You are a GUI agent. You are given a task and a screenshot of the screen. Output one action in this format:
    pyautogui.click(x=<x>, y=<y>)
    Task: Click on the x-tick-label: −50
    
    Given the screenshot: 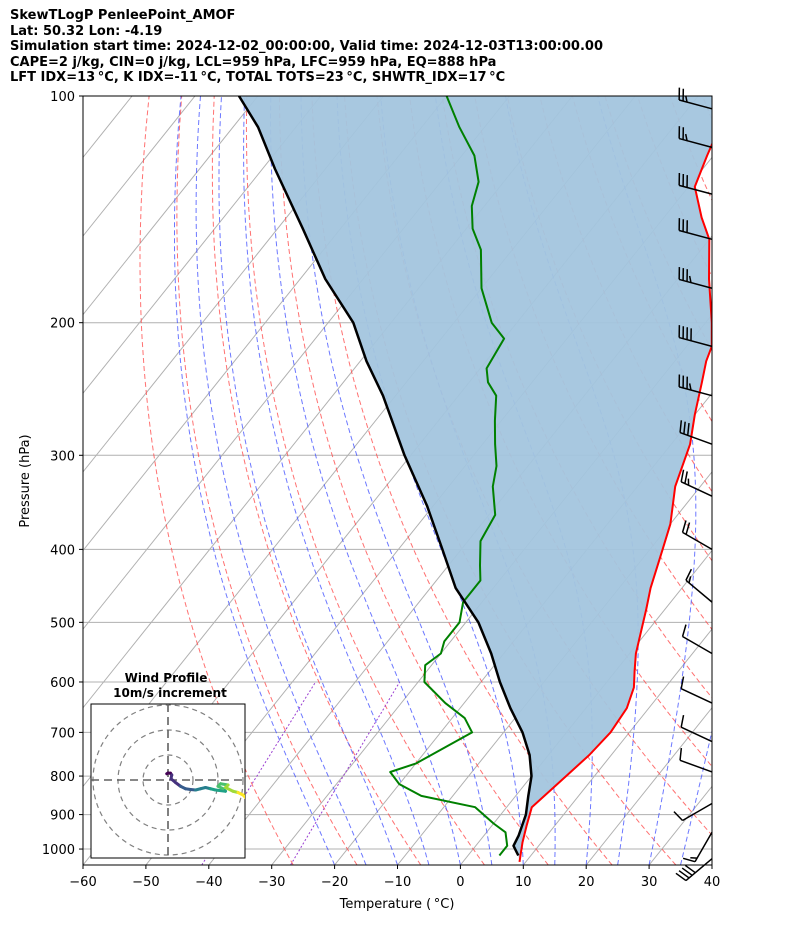 What is the action you would take?
    pyautogui.click(x=145, y=882)
    